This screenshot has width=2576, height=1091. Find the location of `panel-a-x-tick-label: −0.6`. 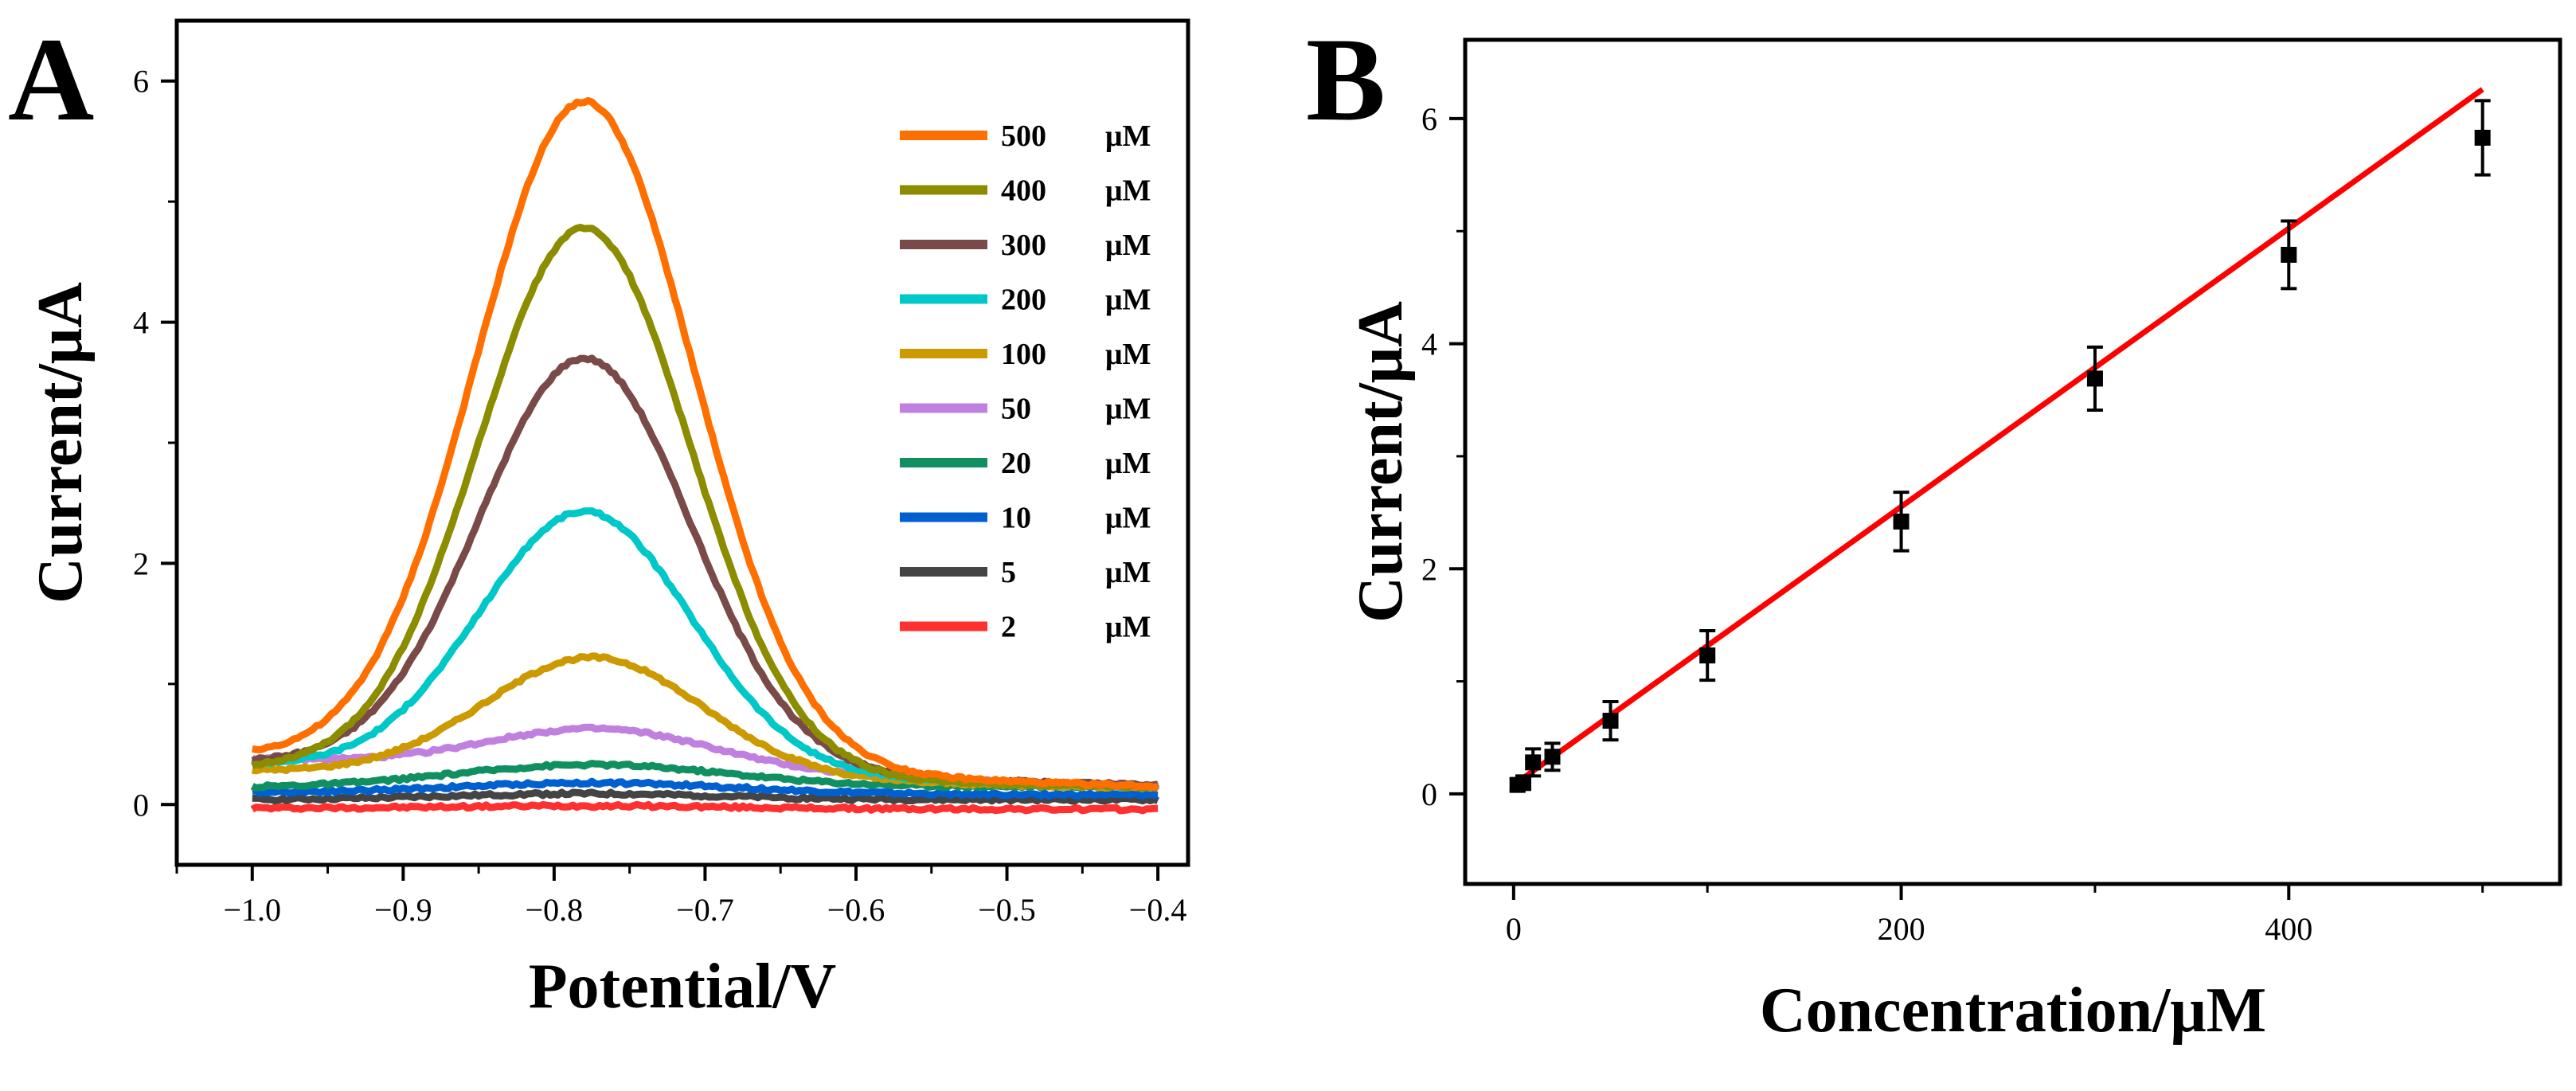

panel-a-x-tick-label: −0.6 is located at coordinates (856, 910).